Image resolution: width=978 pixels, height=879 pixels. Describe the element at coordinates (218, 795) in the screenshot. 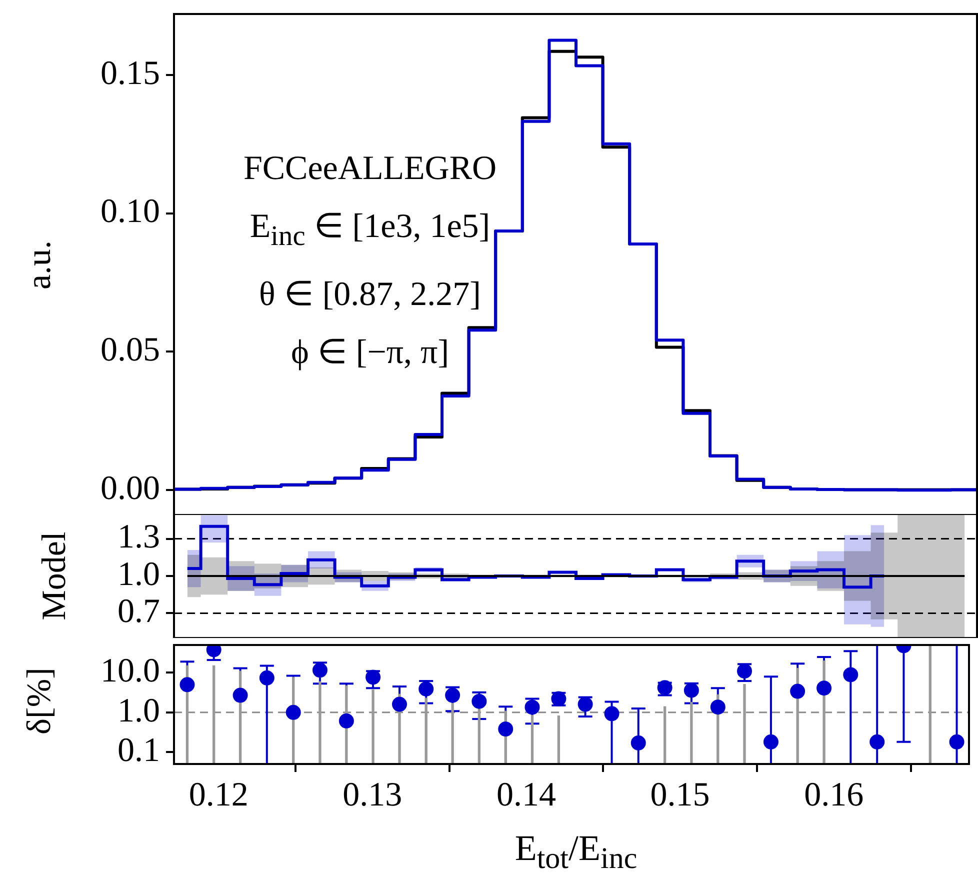

I see `x-tick-label: 0.12` at that location.